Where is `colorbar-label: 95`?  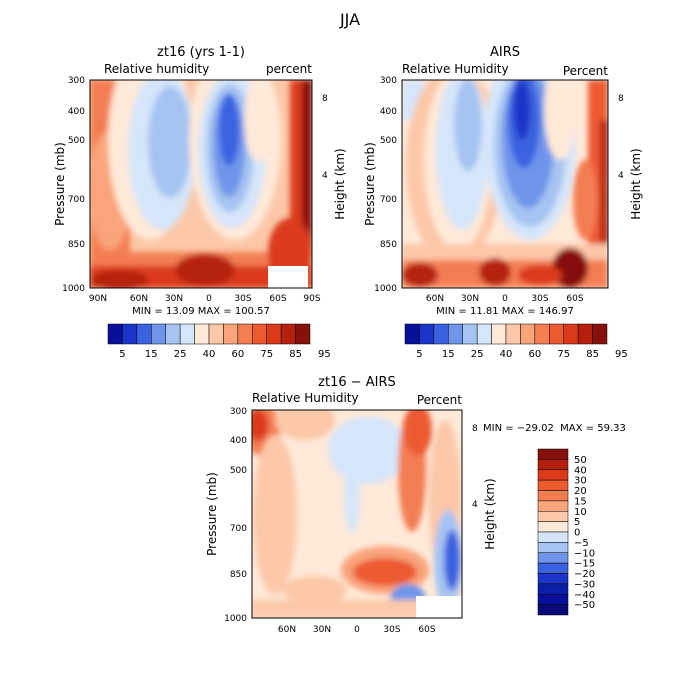 colorbar-label: 95 is located at coordinates (324, 354).